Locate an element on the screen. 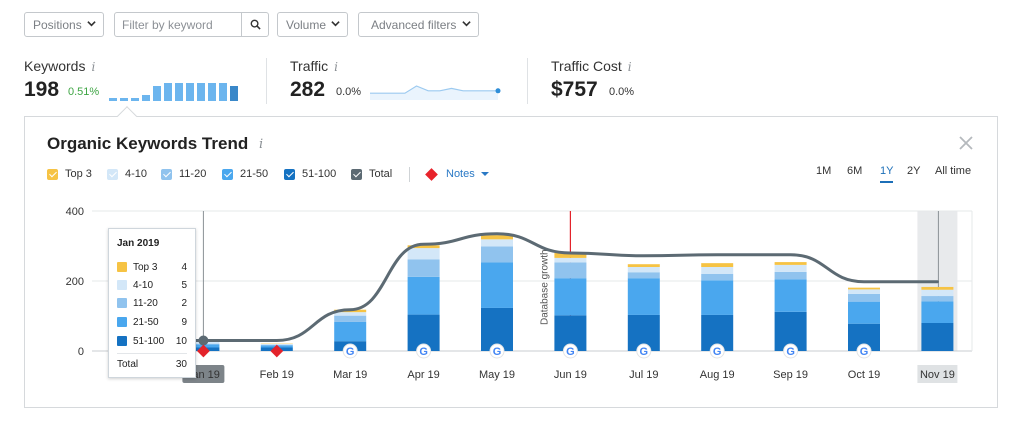  x-tick-label: May 19 is located at coordinates (497, 375).